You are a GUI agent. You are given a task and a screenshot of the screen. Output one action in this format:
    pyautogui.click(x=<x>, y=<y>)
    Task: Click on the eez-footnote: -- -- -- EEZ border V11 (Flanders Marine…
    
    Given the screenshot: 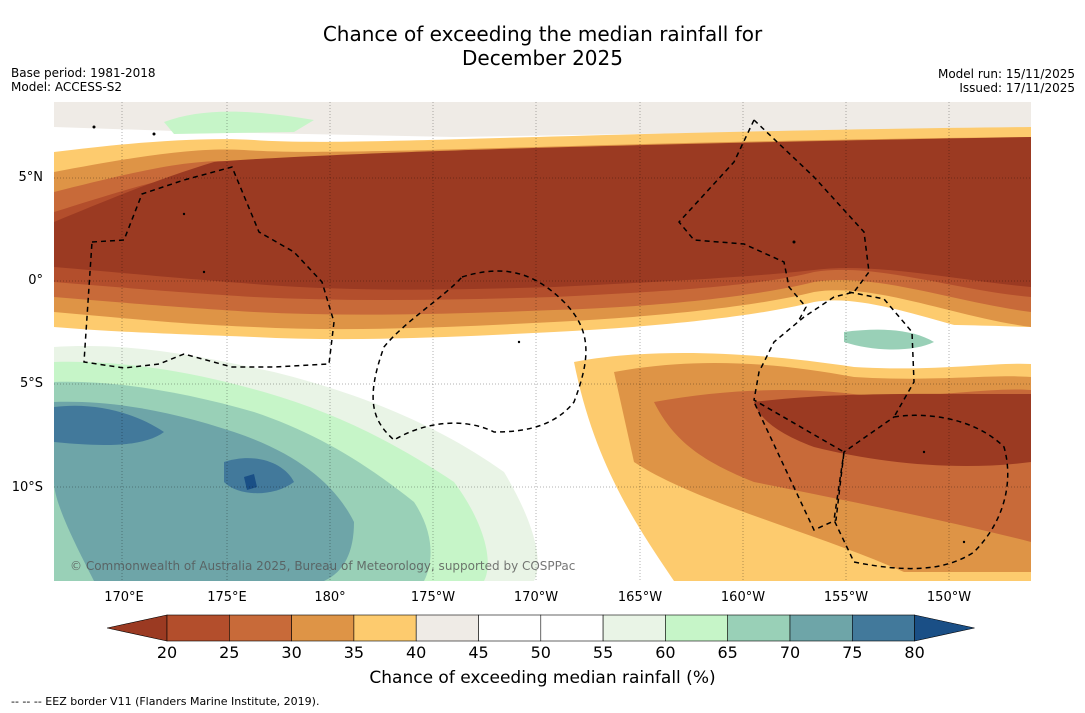 What is the action you would take?
    pyautogui.click(x=165, y=701)
    